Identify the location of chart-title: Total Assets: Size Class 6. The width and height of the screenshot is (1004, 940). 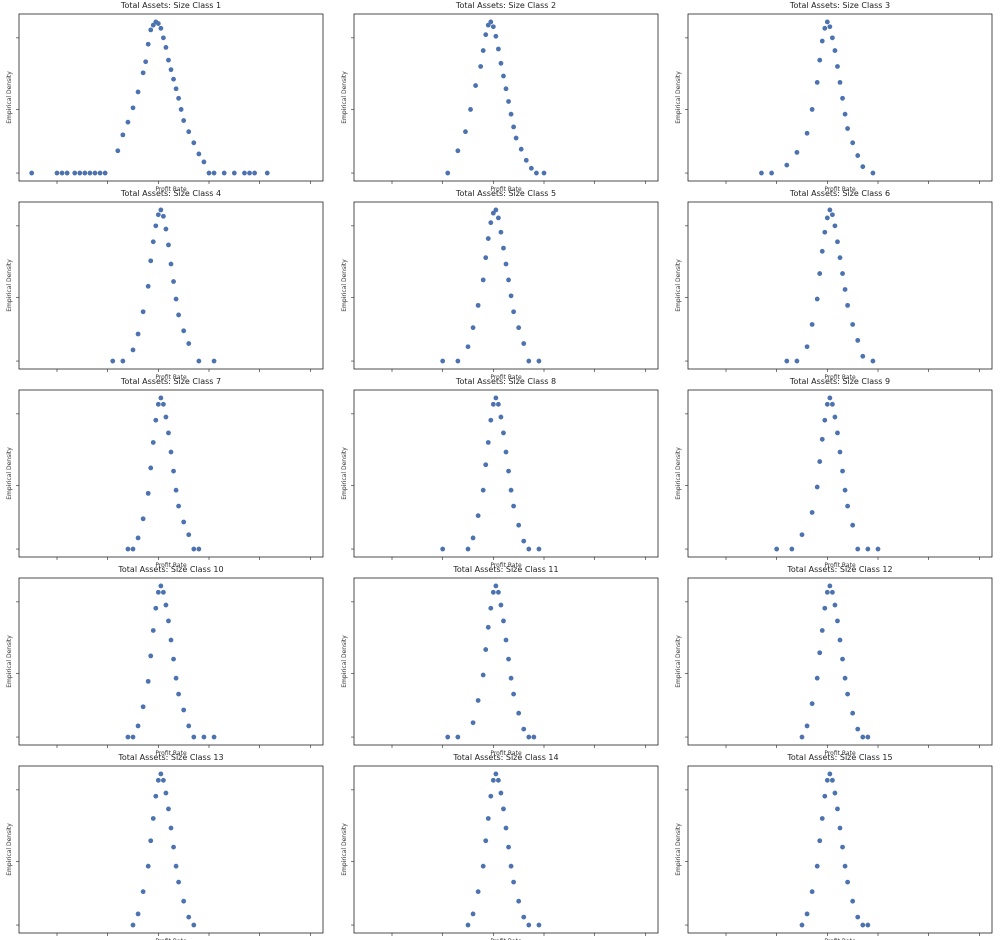
(839, 193).